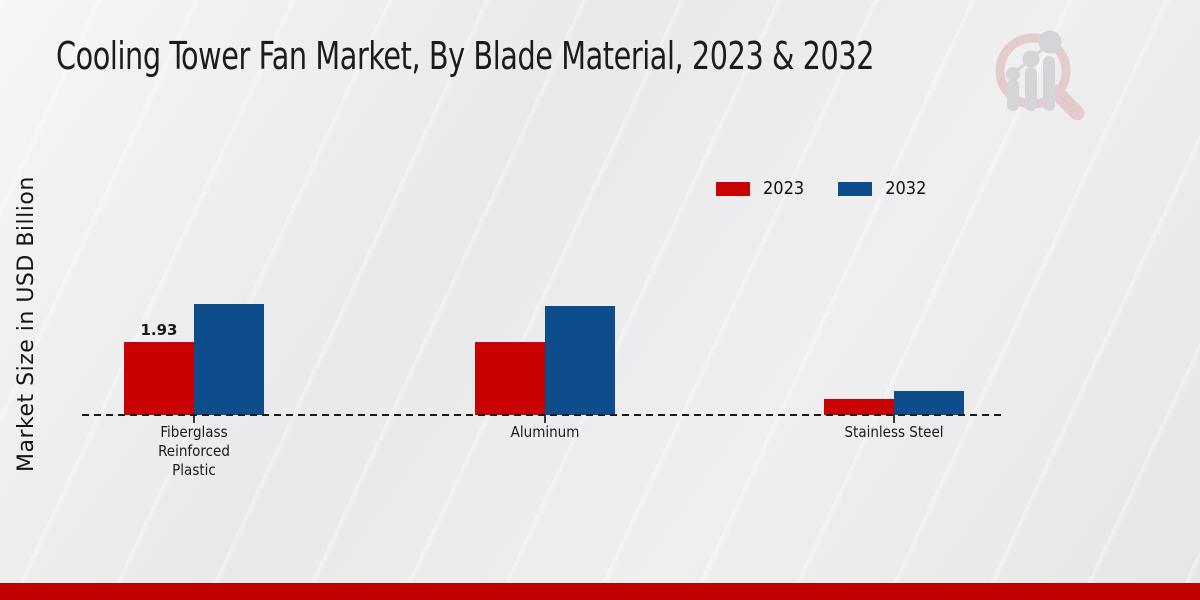 This screenshot has width=1200, height=600. Describe the element at coordinates (159, 330) in the screenshot. I see `bar-value-label-2023-fiberglass-reinforced-plastic: 1.93` at that location.